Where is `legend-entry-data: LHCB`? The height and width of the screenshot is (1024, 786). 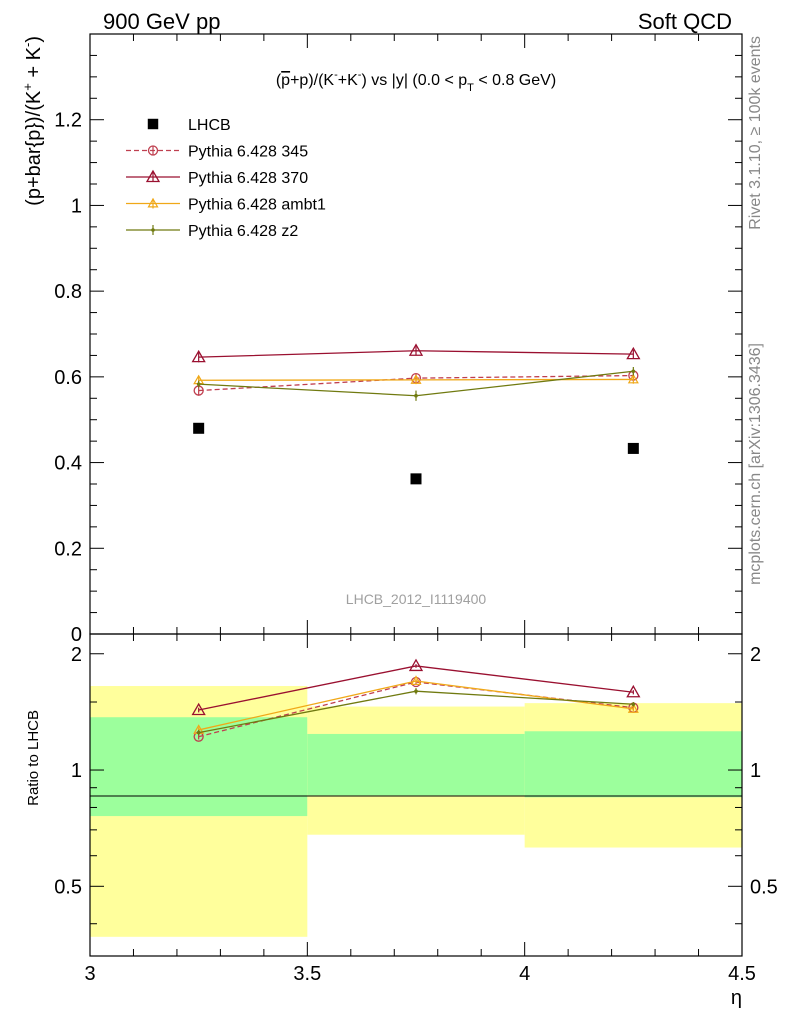 legend-entry-data: LHCB is located at coordinates (189, 125).